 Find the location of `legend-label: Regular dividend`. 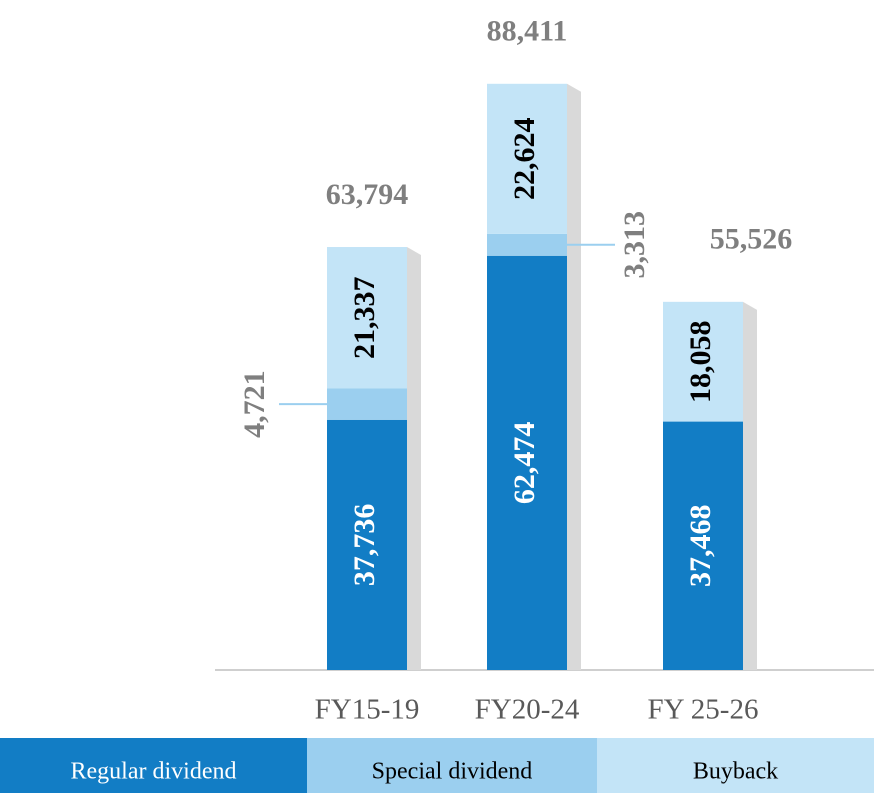

legend-label: Regular dividend is located at coordinates (154, 772).